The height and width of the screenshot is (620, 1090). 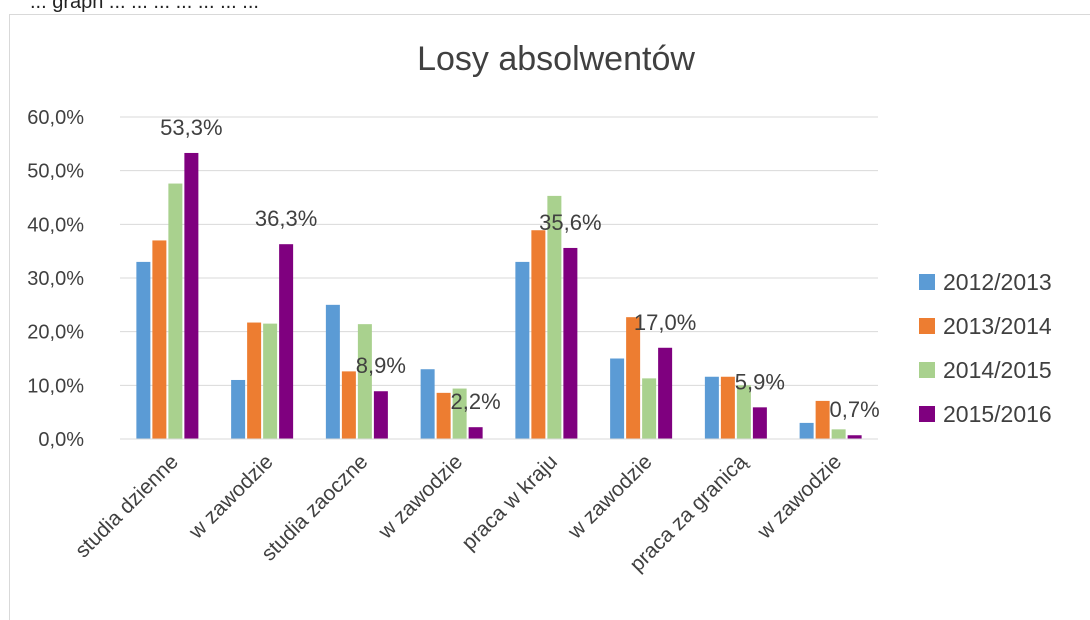 What do you see at coordinates (997, 414) in the screenshot?
I see `legend-label: 2015/2016` at bounding box center [997, 414].